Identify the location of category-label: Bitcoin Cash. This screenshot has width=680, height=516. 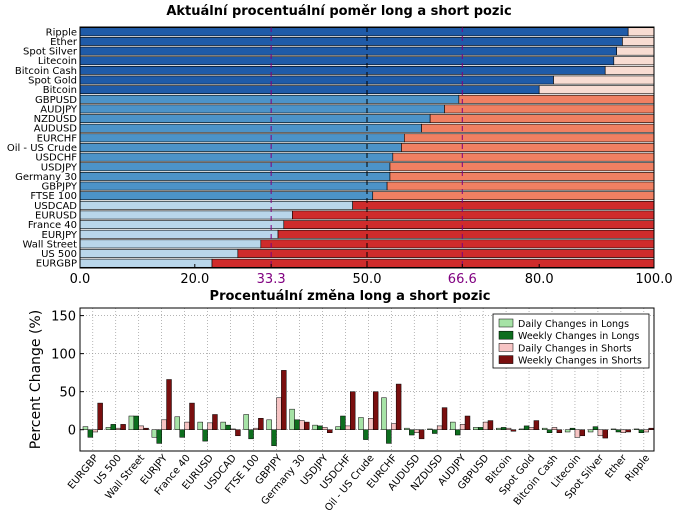
(46, 71).